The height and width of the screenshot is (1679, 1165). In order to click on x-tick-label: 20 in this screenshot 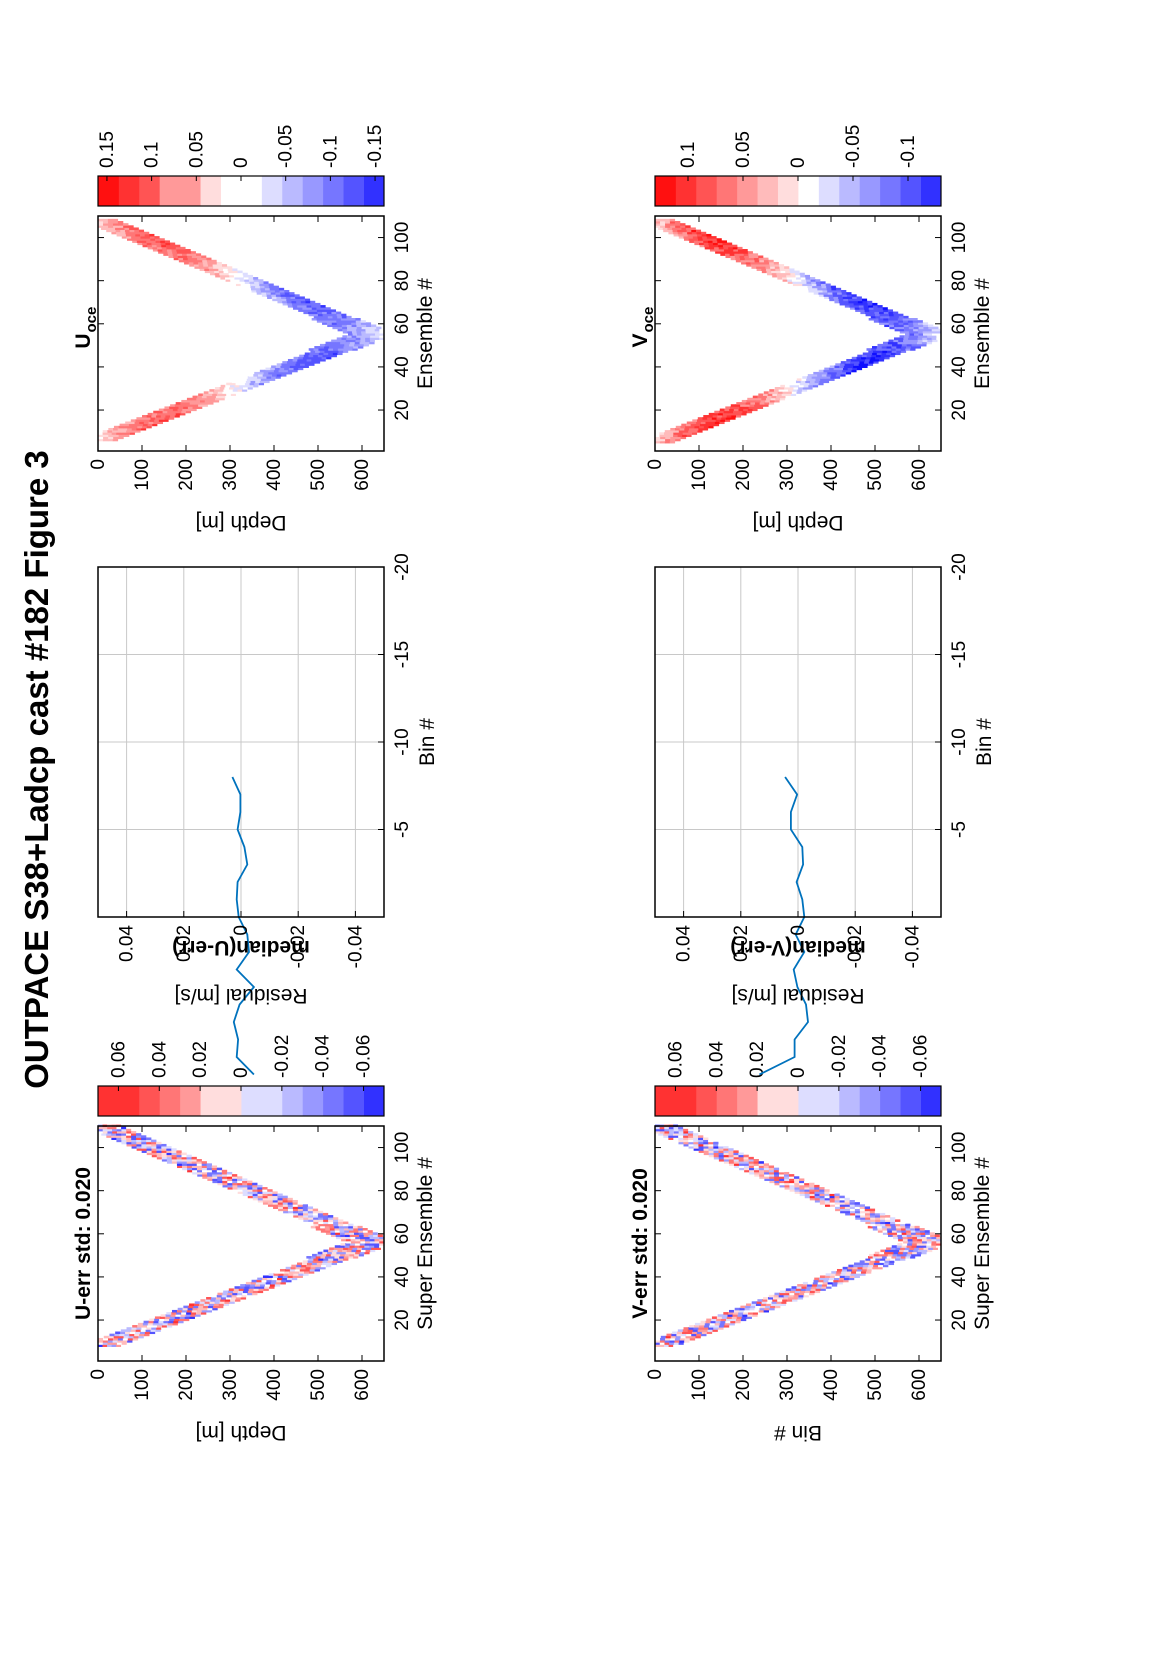, I will do `click(959, 409)`.